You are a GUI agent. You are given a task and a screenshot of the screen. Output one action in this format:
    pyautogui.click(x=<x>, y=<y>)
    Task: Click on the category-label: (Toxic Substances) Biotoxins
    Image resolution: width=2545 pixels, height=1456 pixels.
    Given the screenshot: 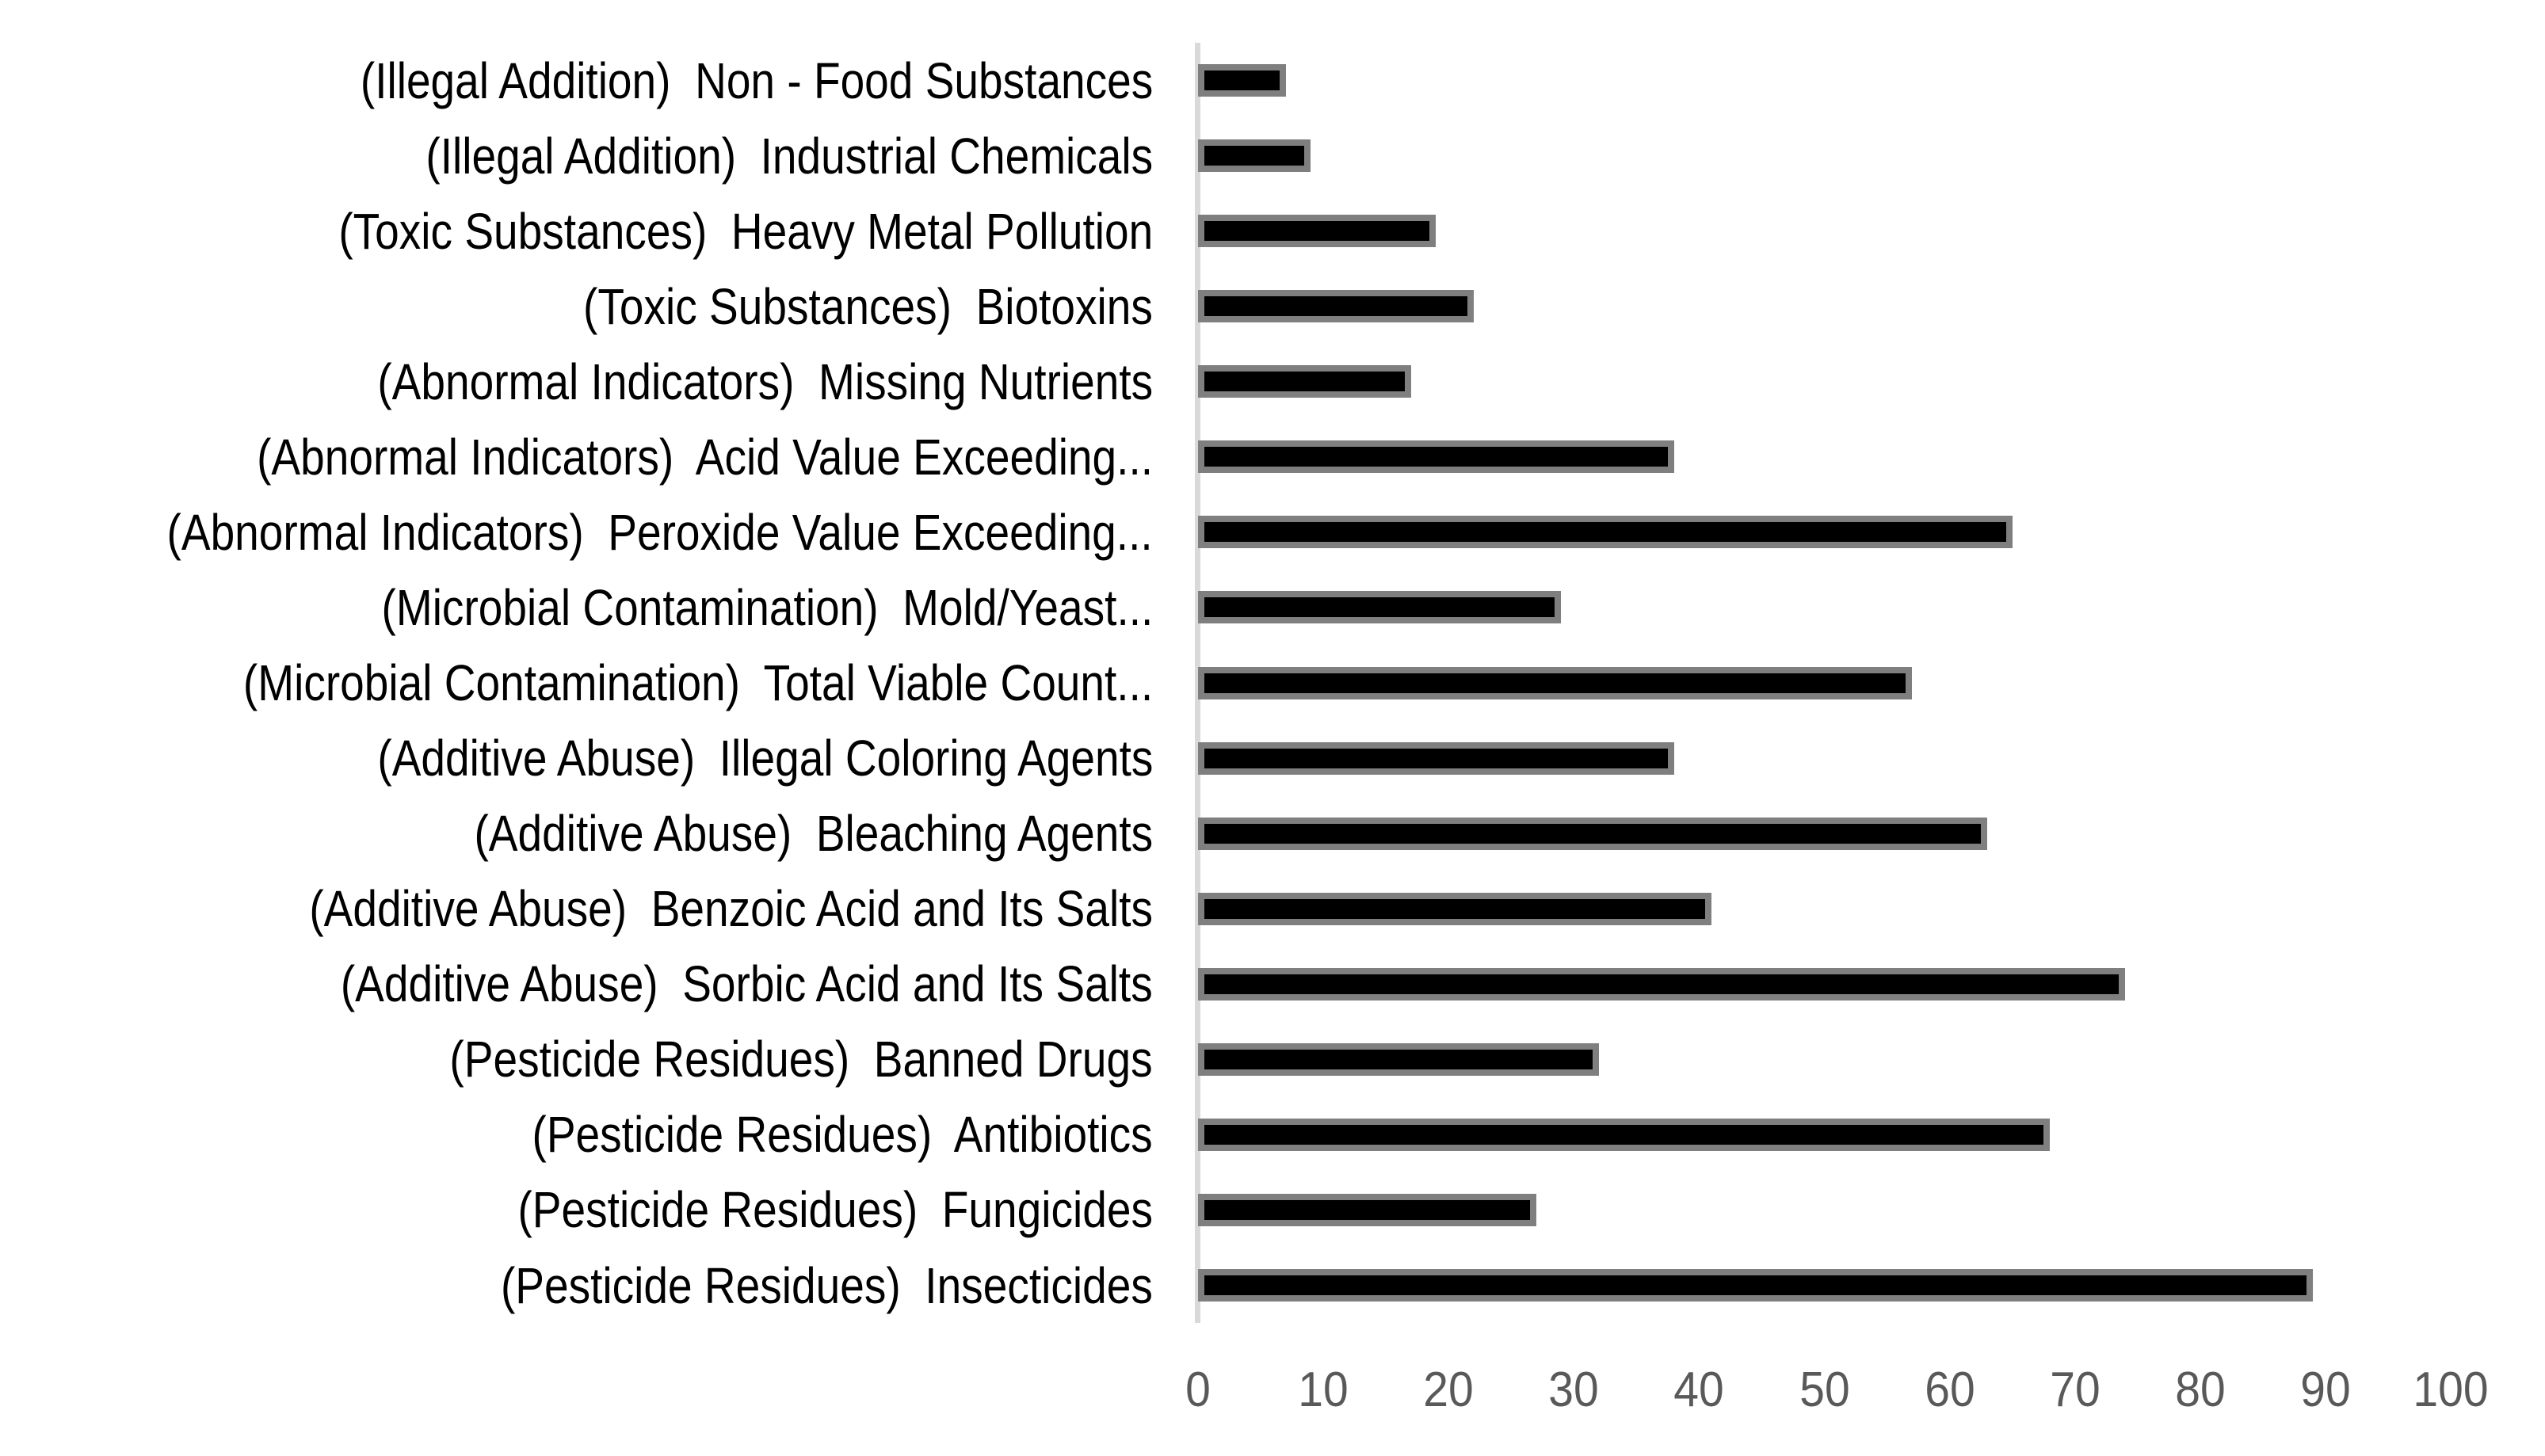 What is the action you would take?
    pyautogui.click(x=868, y=306)
    